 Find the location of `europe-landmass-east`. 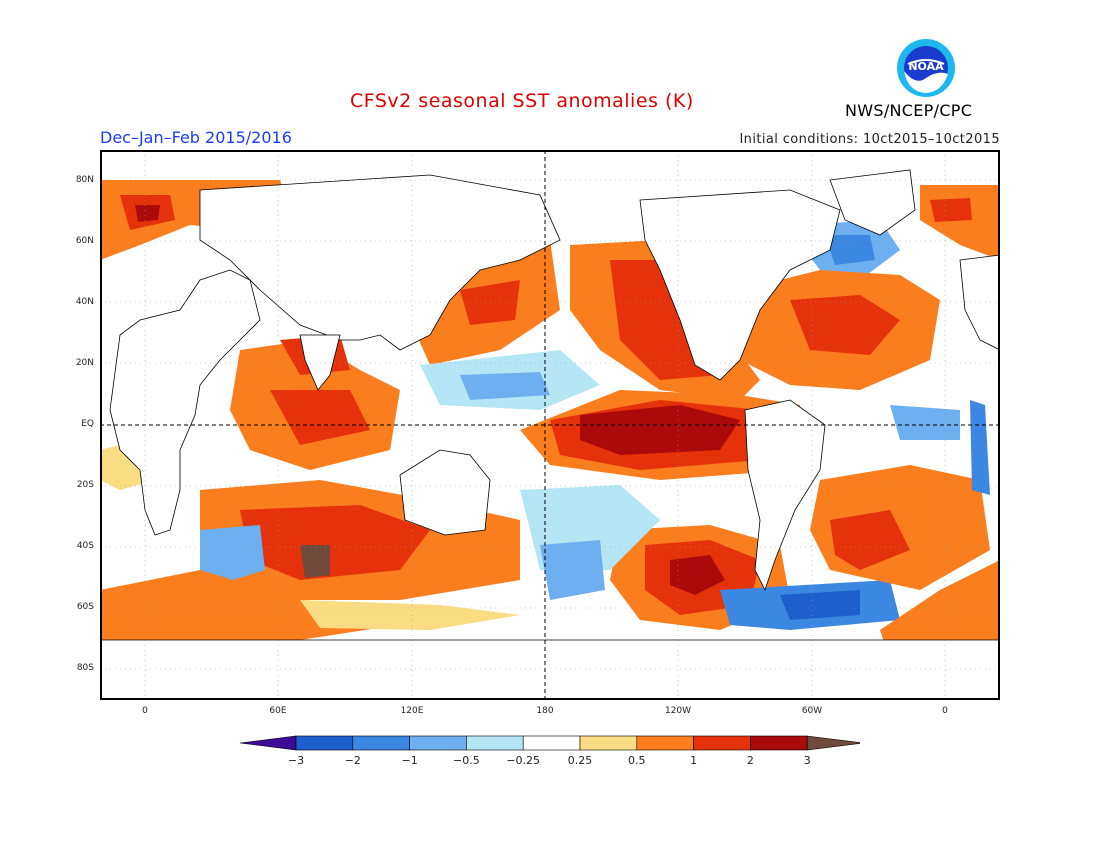

europe-landmass-east is located at coordinates (979, 302).